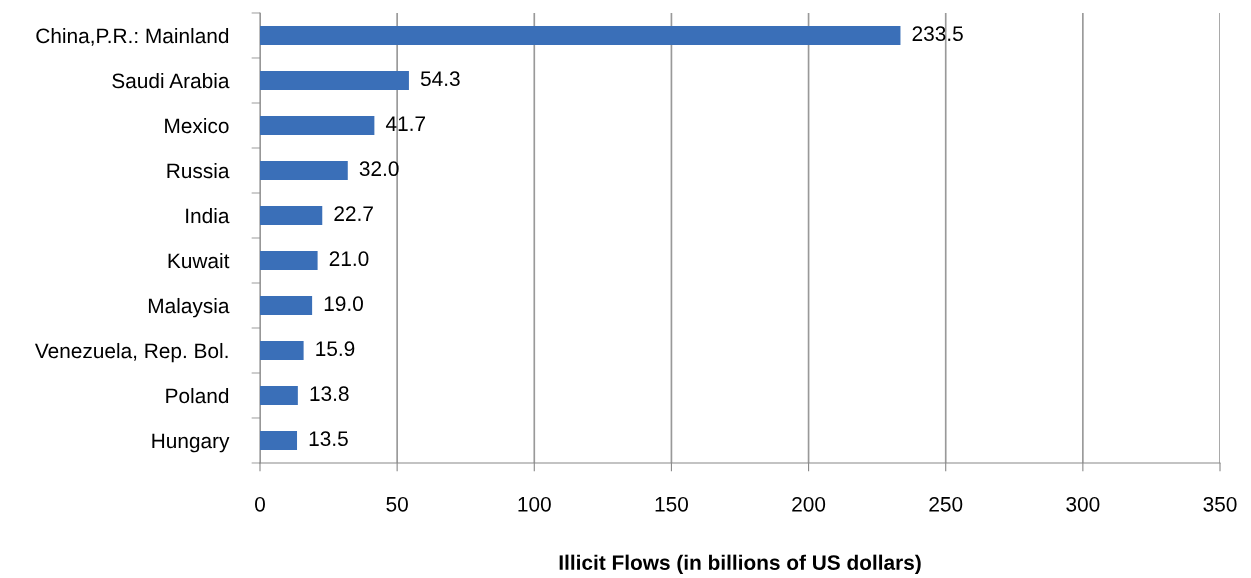  Describe the element at coordinates (379, 169) in the screenshot. I see `data-label: 32.0` at that location.